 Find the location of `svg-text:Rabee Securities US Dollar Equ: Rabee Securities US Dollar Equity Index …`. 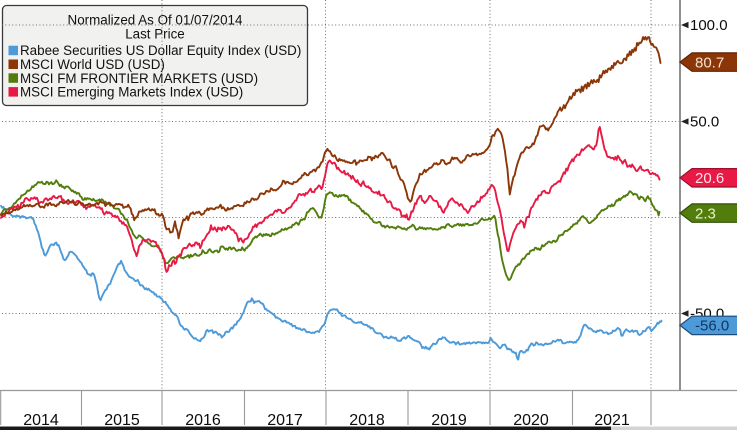

svg-text:Rabee Securities US Dollar Equ: Rabee Securities US Dollar Equity Index … is located at coordinates (160, 50).